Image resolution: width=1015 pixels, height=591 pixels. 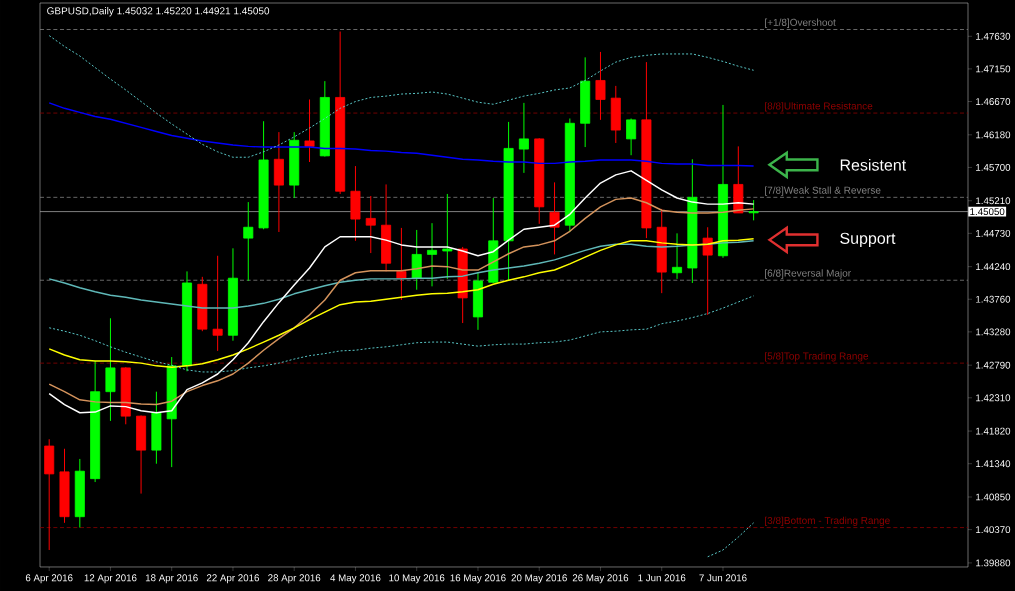 I want to click on y-tick-label: 1.44240, so click(x=993, y=267).